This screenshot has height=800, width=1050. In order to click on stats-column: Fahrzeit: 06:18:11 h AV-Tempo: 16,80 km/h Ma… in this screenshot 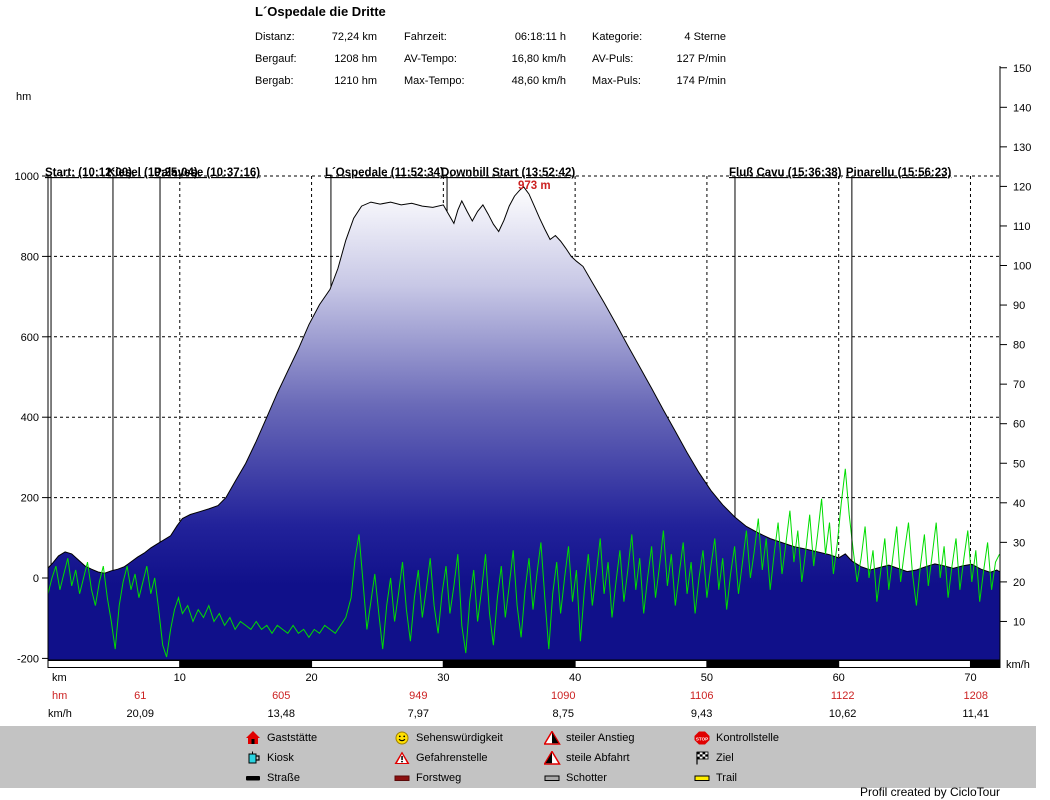, I will do `click(485, 59)`.